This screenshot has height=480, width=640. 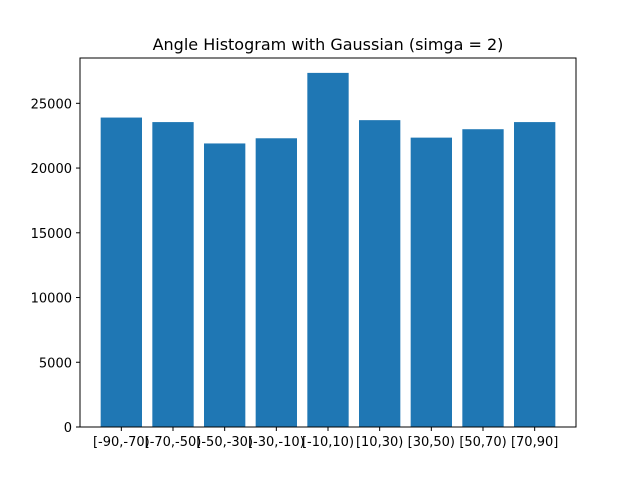 I want to click on y-axis: 0 5000 10000 15000 20000 25000, so click(x=55, y=266).